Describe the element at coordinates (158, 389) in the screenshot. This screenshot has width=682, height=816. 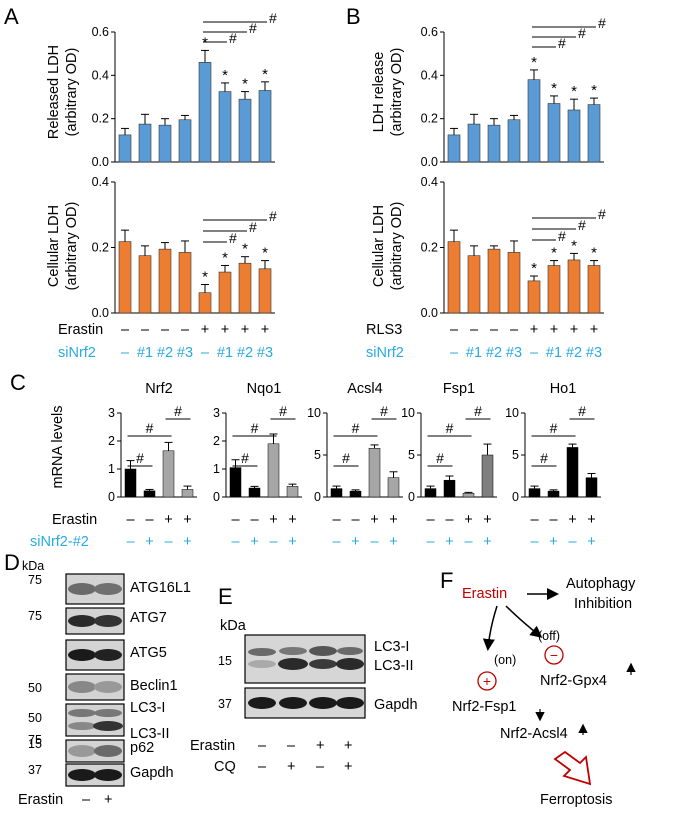
I see `chart-title: Nrf2` at that location.